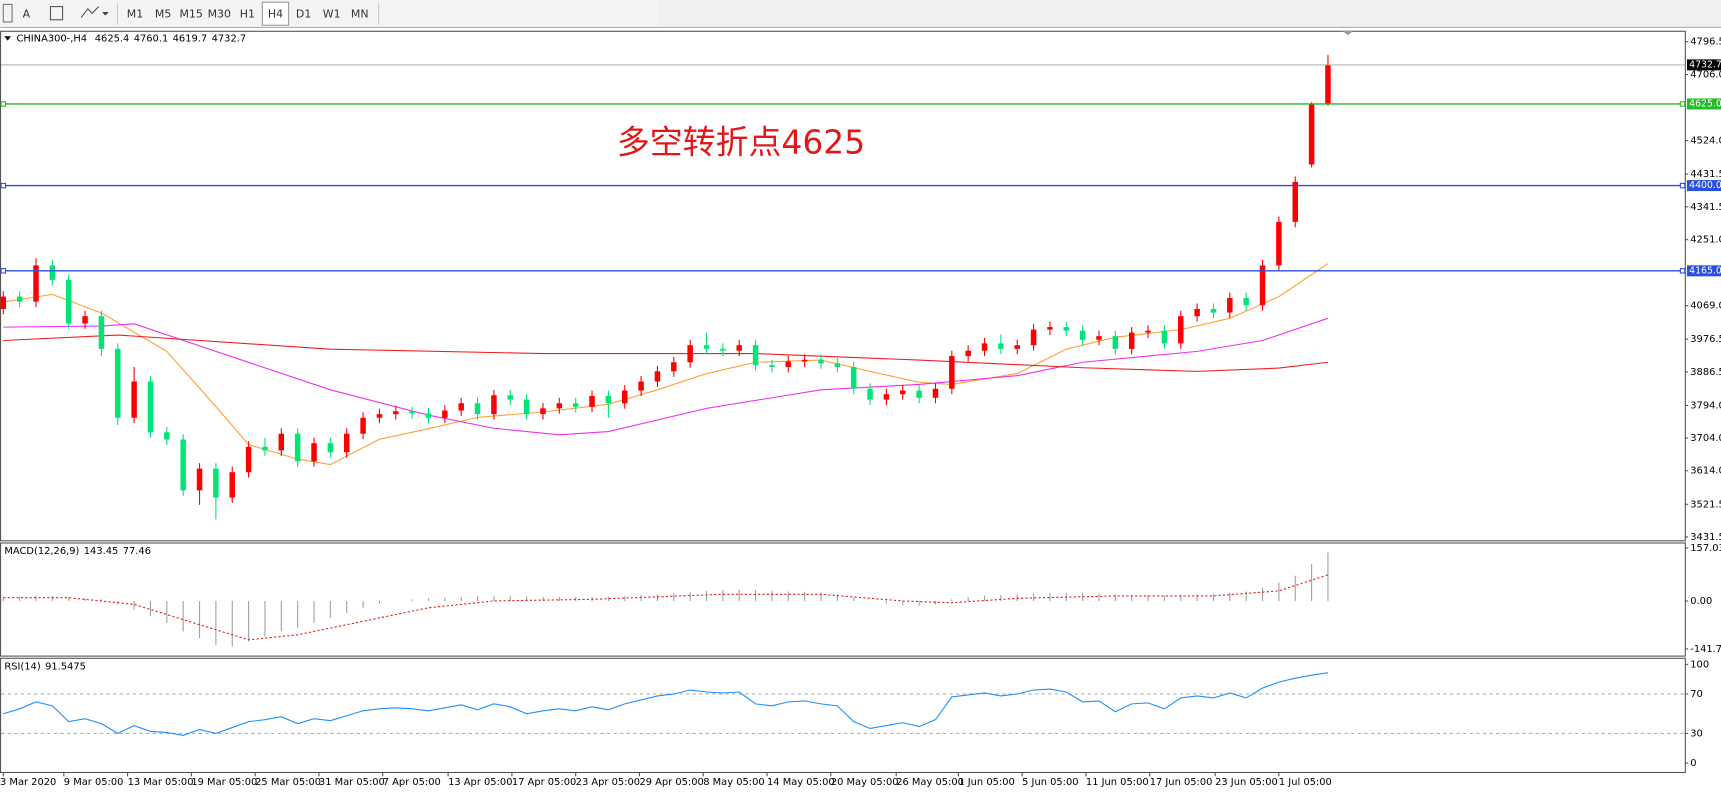 The image size is (1721, 795). I want to click on y-tick-label: 3431.5, so click(1705, 537).